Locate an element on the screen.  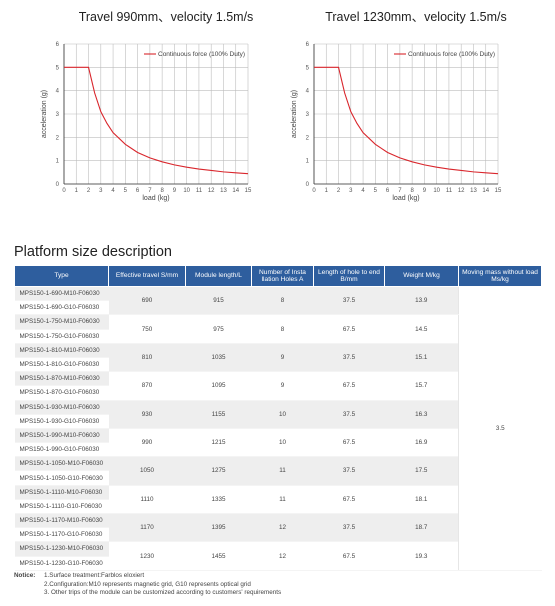
cell-weight: 16.9 is located at coordinates (421, 443).